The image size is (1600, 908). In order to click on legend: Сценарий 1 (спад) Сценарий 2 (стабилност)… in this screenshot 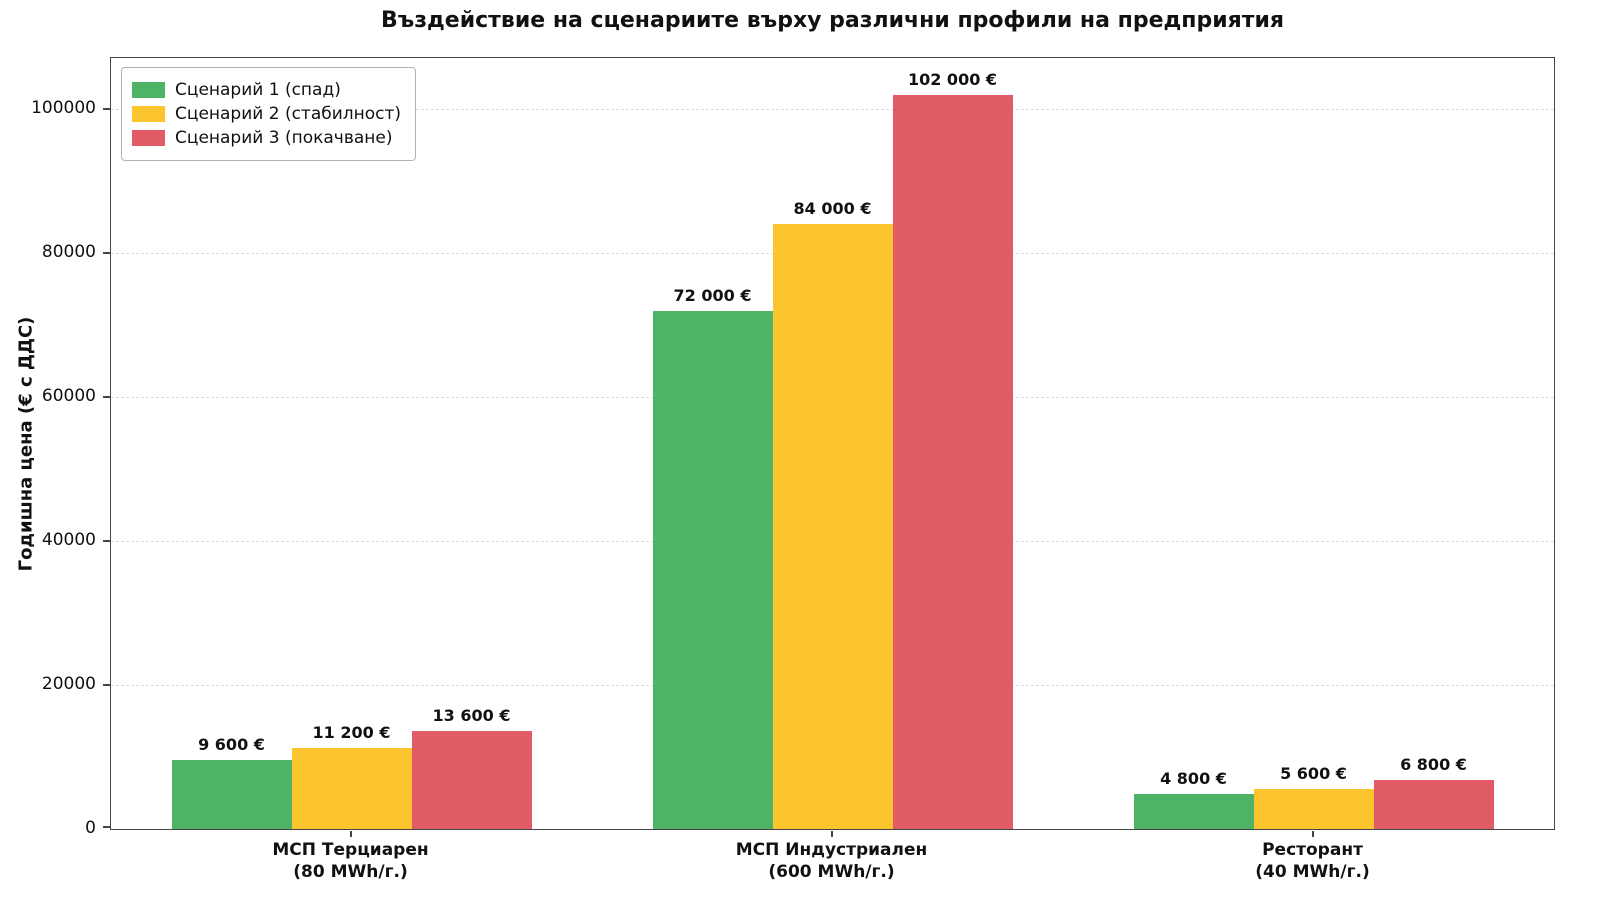, I will do `click(269, 114)`.